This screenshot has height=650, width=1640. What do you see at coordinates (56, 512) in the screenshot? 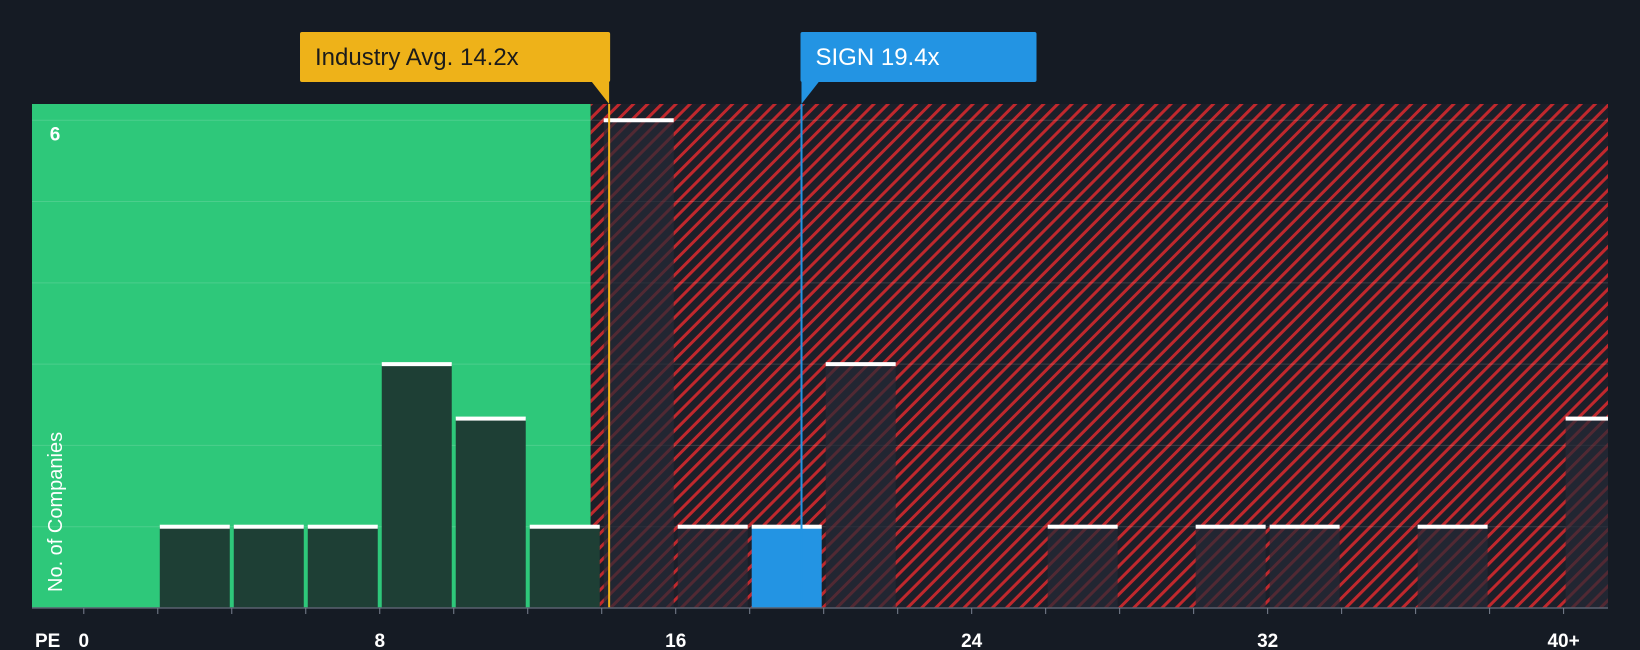
I see `y-axis-label: No. of Companies` at bounding box center [56, 512].